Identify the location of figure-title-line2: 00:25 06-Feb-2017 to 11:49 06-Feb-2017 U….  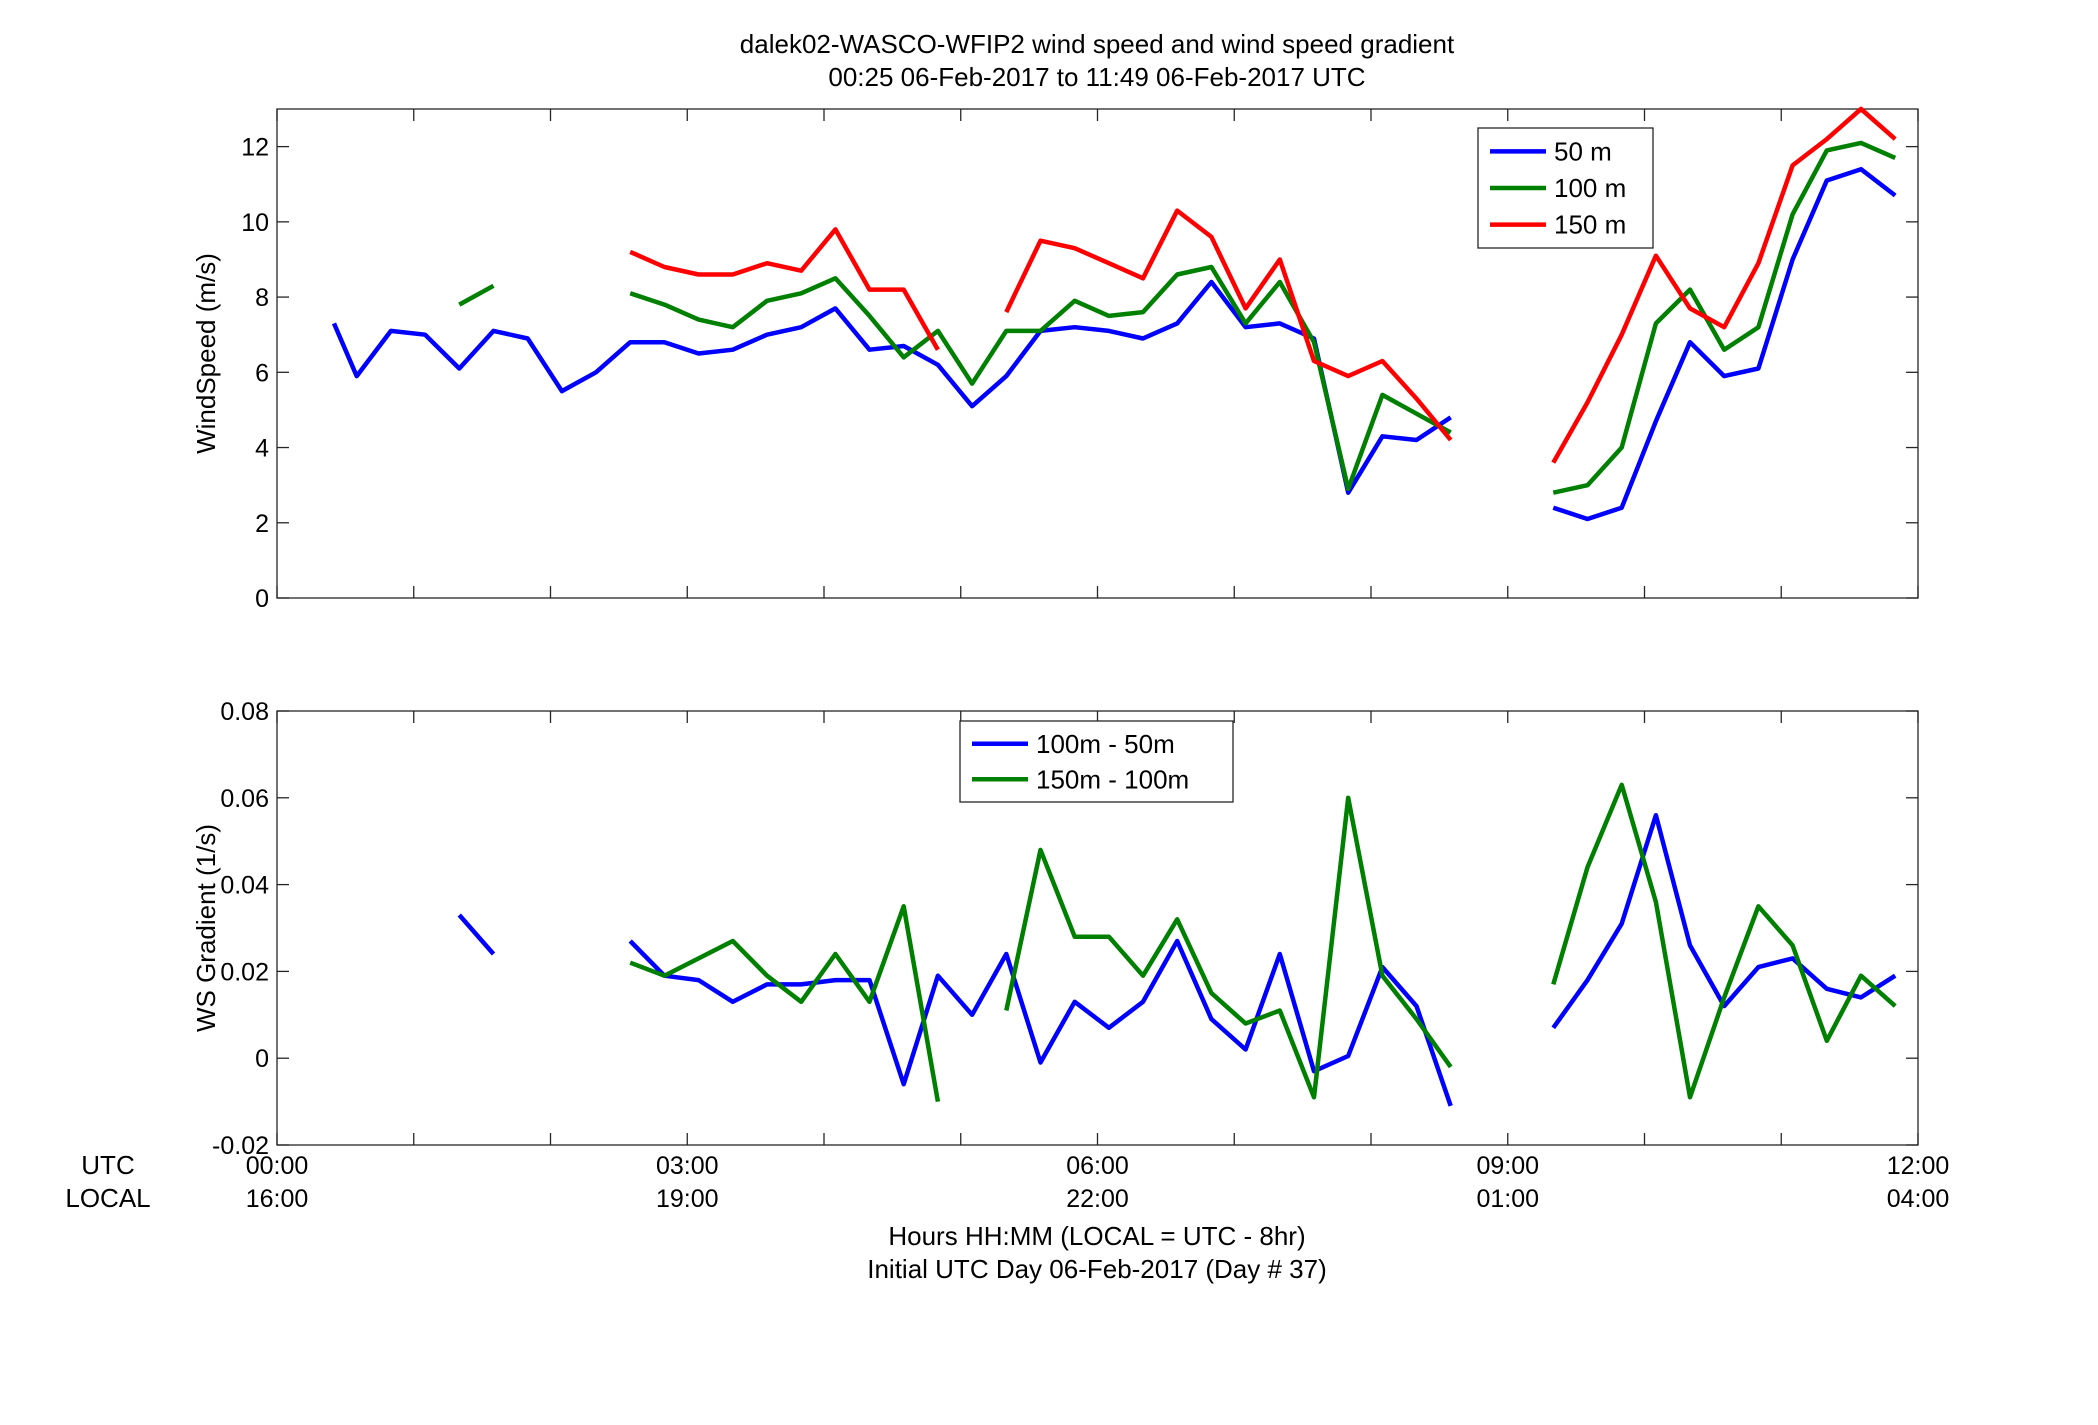
(1096, 77).